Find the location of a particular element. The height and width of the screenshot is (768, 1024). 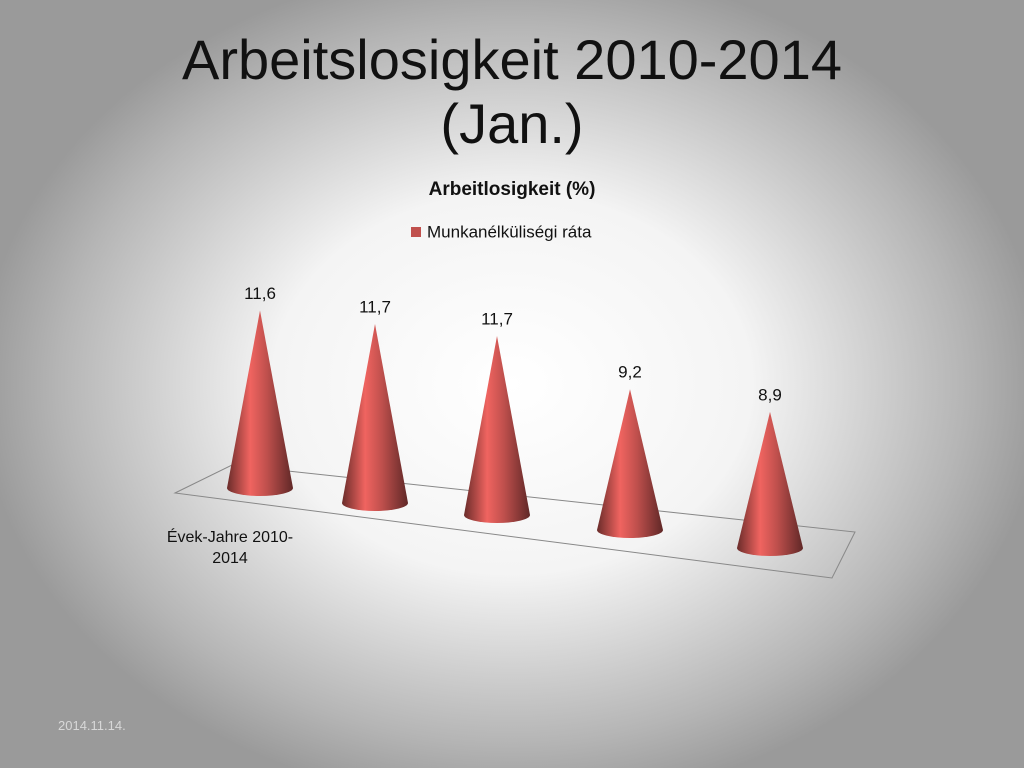

x-axis-label: Évek-Jahre 2010-2014 is located at coordinates (230, 548).